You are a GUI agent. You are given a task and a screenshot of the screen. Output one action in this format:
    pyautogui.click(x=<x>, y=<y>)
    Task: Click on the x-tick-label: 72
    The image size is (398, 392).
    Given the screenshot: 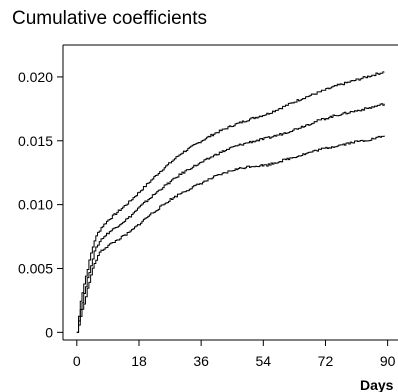 What is the action you would take?
    pyautogui.click(x=326, y=361)
    